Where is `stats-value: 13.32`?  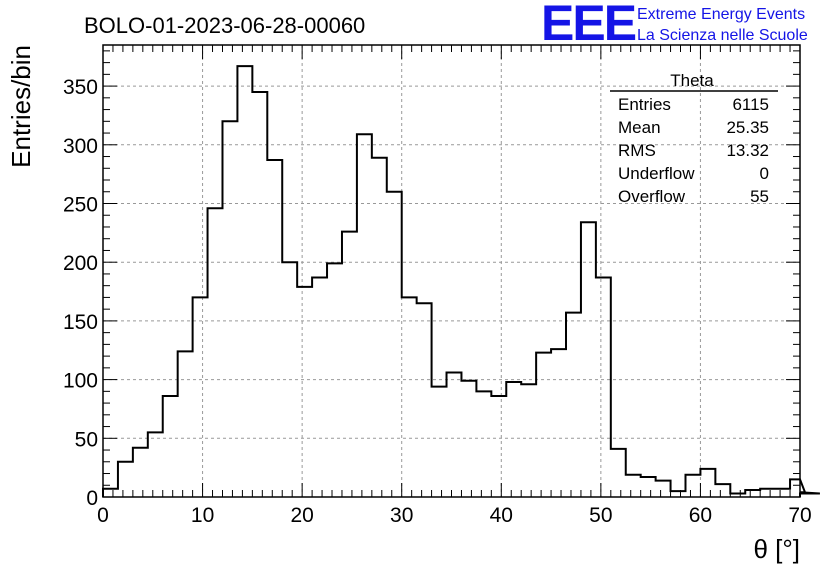 stats-value: 13.32 is located at coordinates (747, 150).